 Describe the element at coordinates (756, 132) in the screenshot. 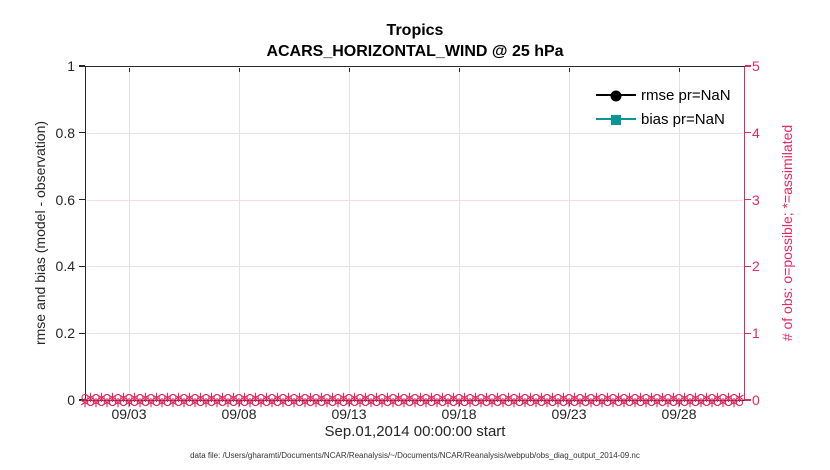

I see `y-tick-label-right: 4` at that location.